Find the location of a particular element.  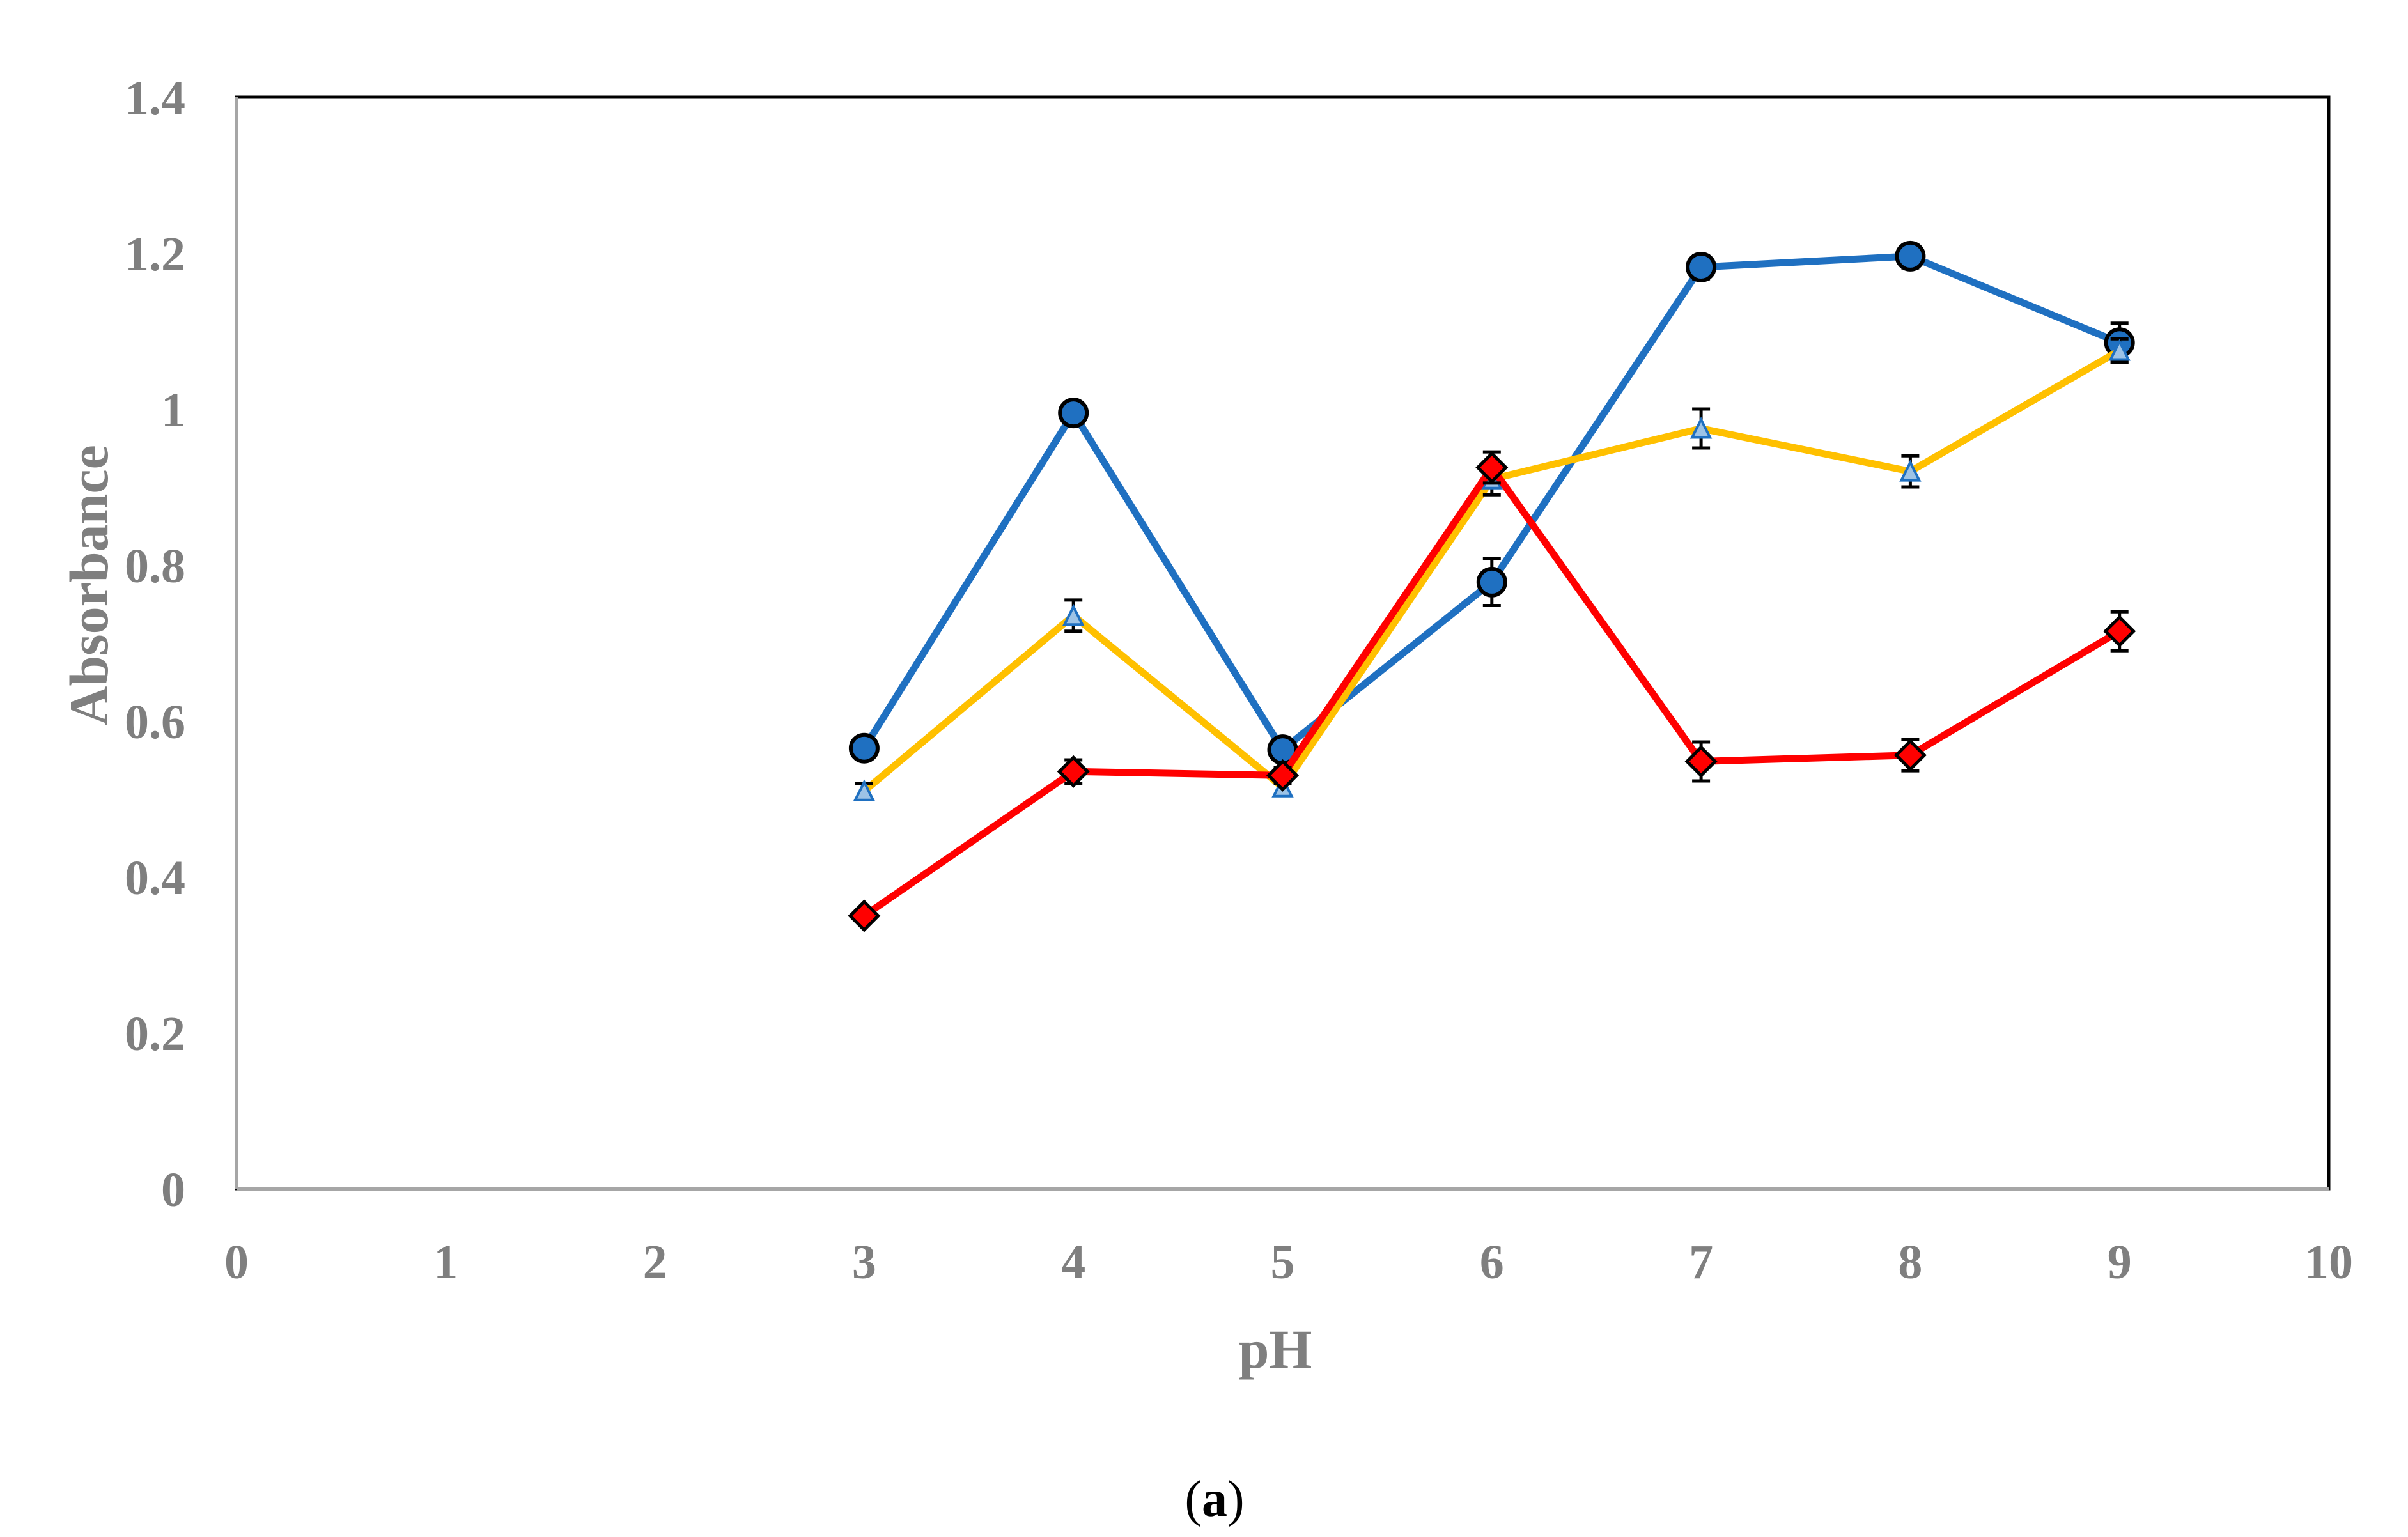

caption-open-paren: ( is located at coordinates (1193, 1499).